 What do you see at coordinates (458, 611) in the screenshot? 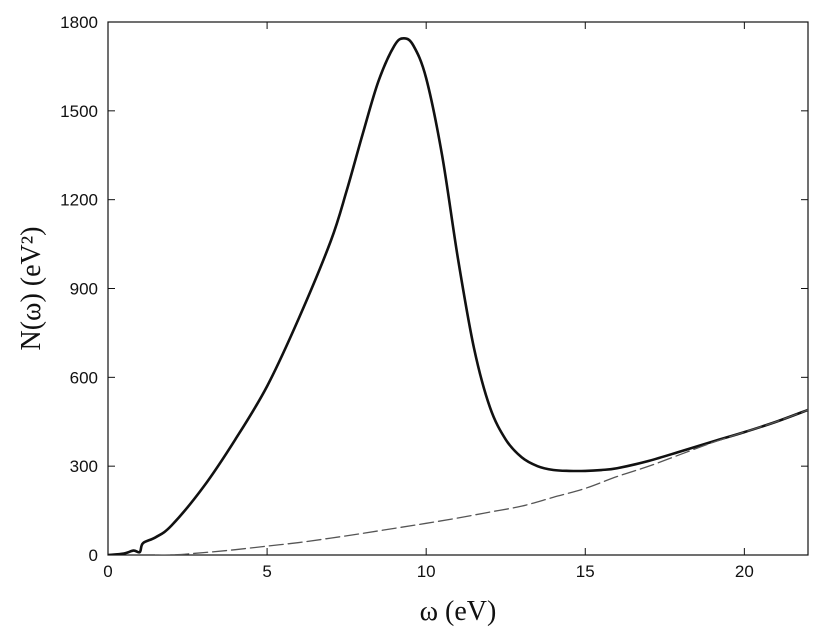
I see `x-axis-label: ω (eV)` at bounding box center [458, 611].